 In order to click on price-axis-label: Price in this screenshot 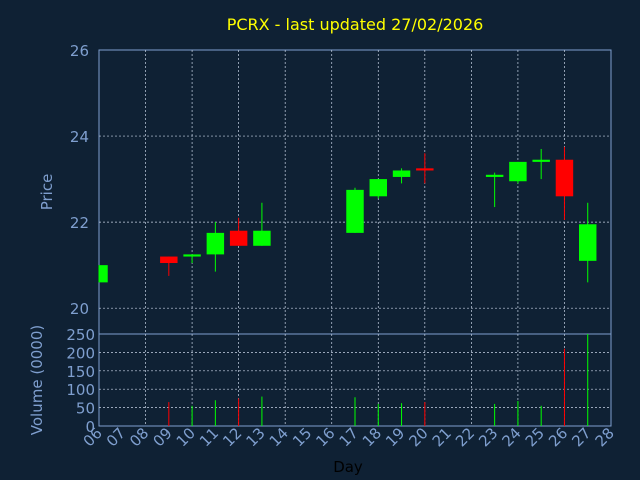, I will do `click(47, 192)`.